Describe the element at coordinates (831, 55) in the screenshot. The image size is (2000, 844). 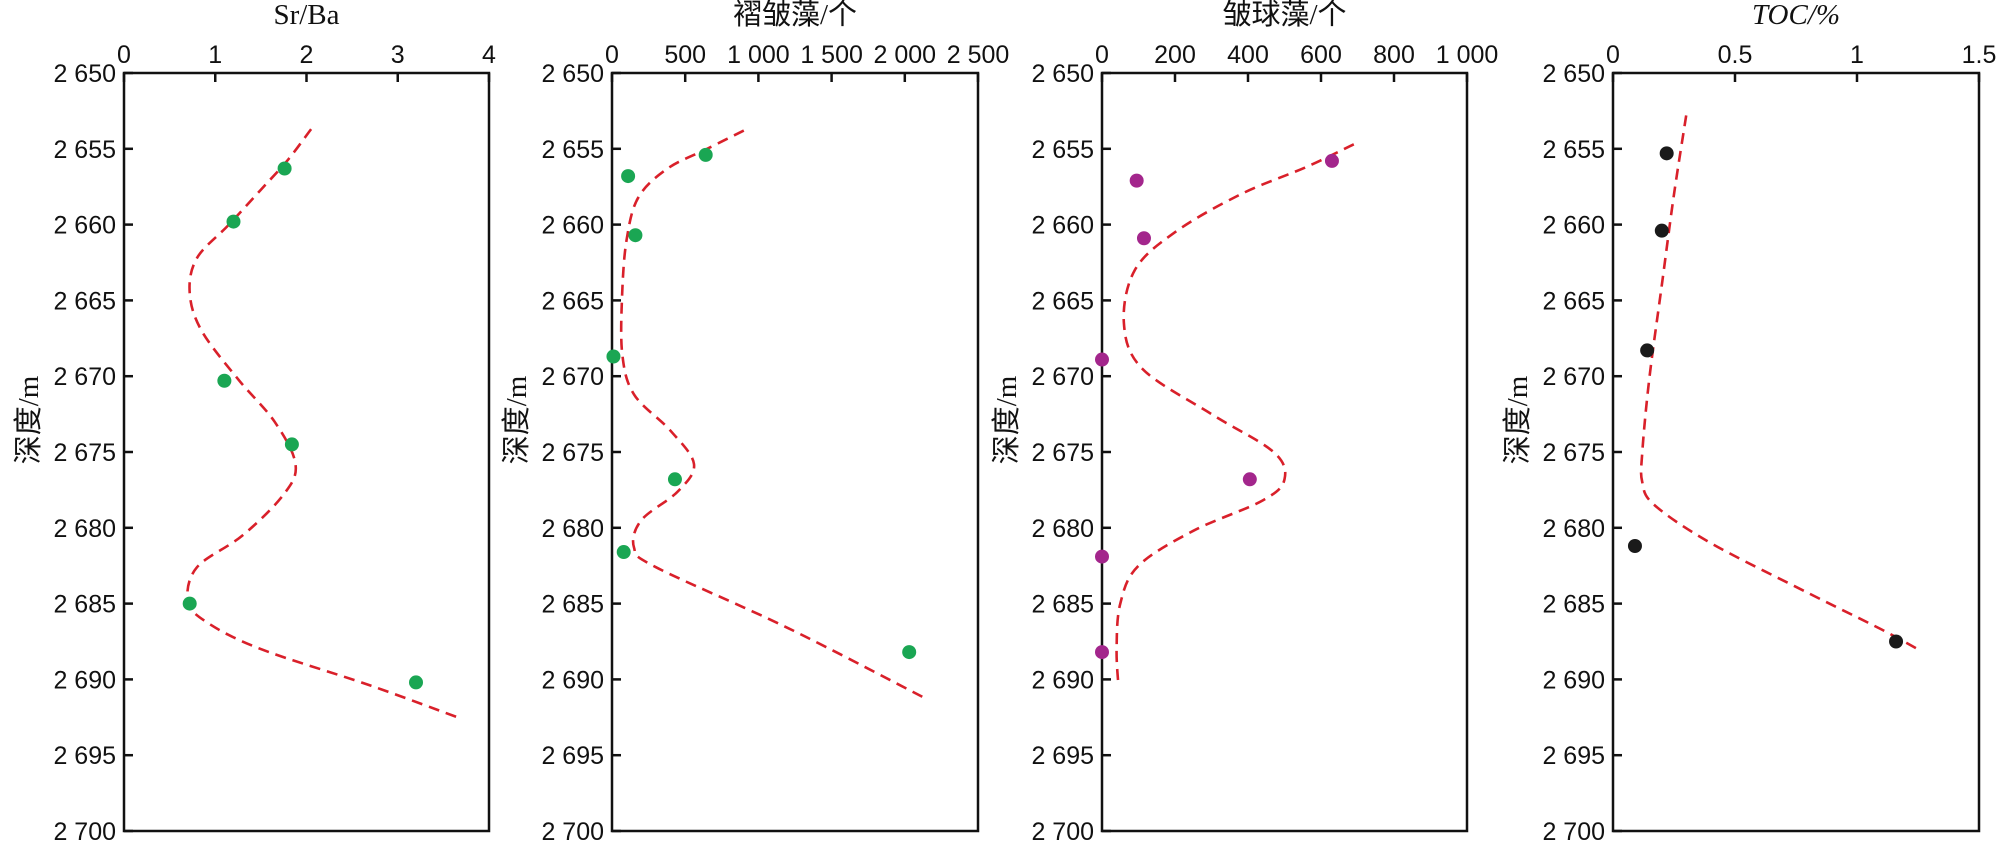
I see `x-tick-label: 1 500` at that location.